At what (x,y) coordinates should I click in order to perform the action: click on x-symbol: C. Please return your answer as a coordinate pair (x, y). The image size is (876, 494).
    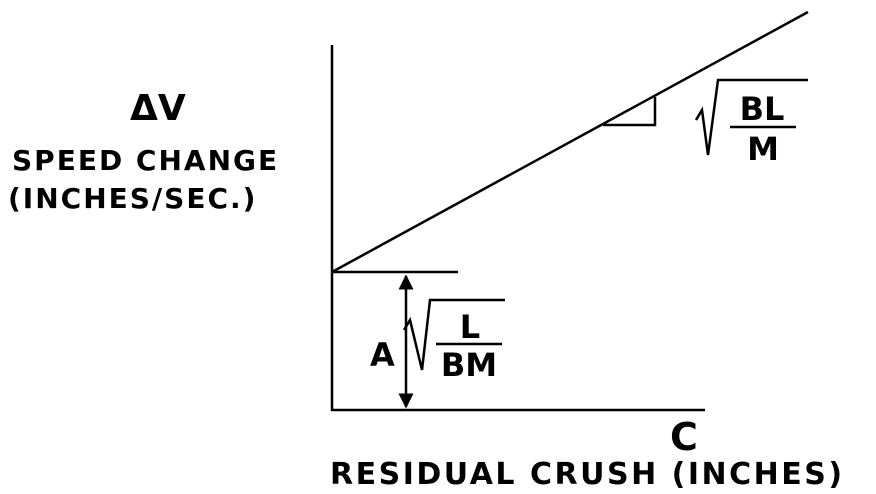
    Looking at the image, I should click on (684, 437).